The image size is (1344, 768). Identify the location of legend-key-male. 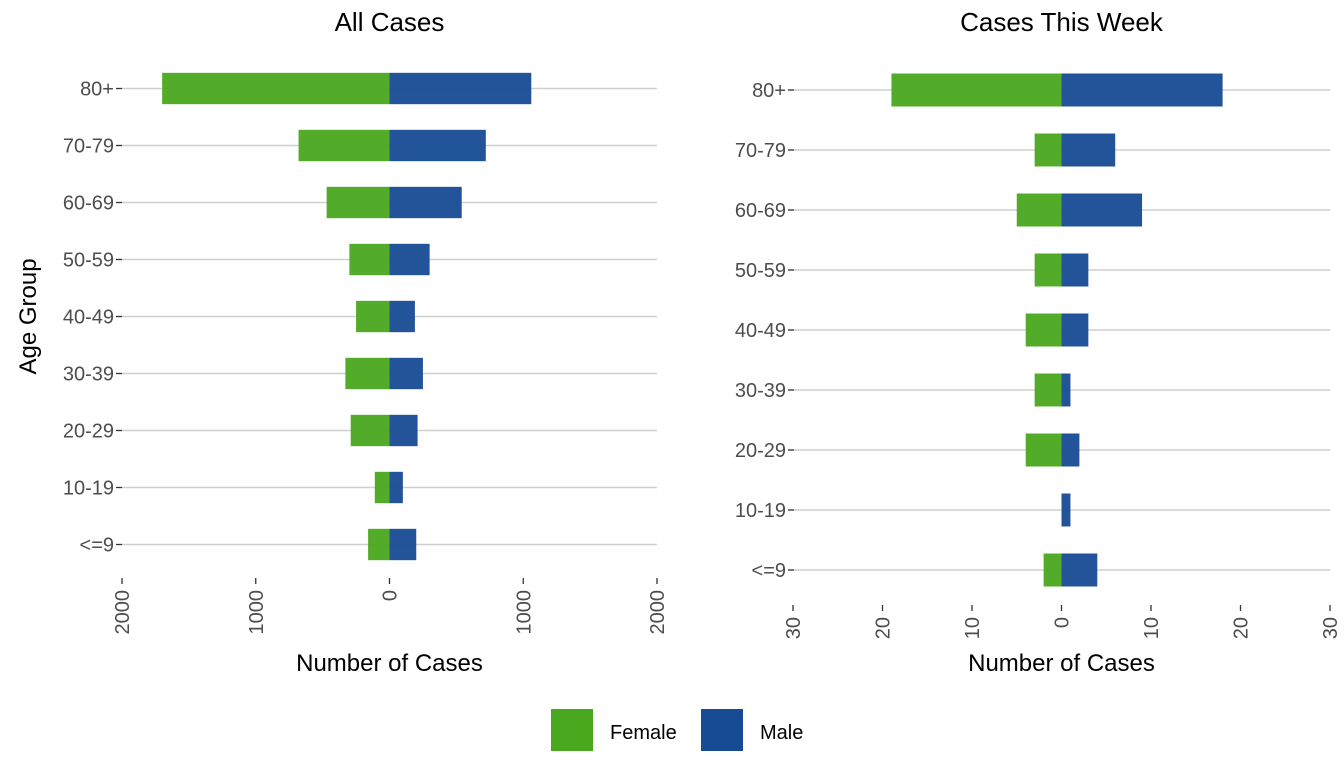
(722, 730).